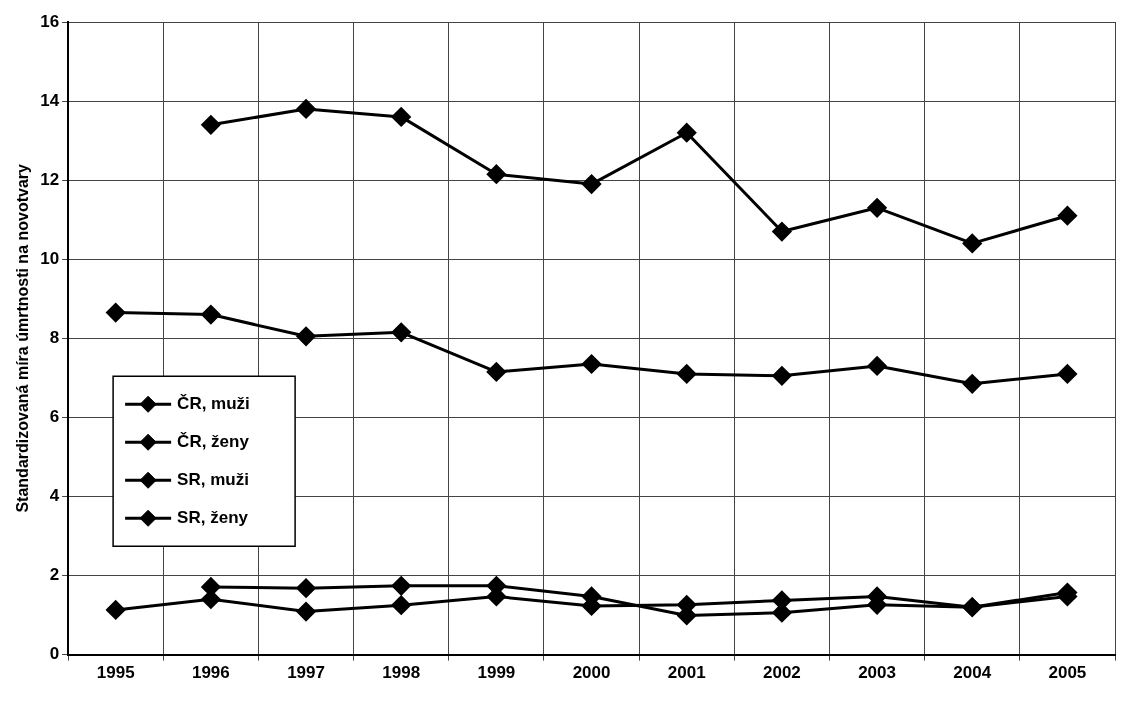 This screenshot has width=1126, height=705. What do you see at coordinates (496, 673) in the screenshot?
I see `x-tick-label: 1999` at bounding box center [496, 673].